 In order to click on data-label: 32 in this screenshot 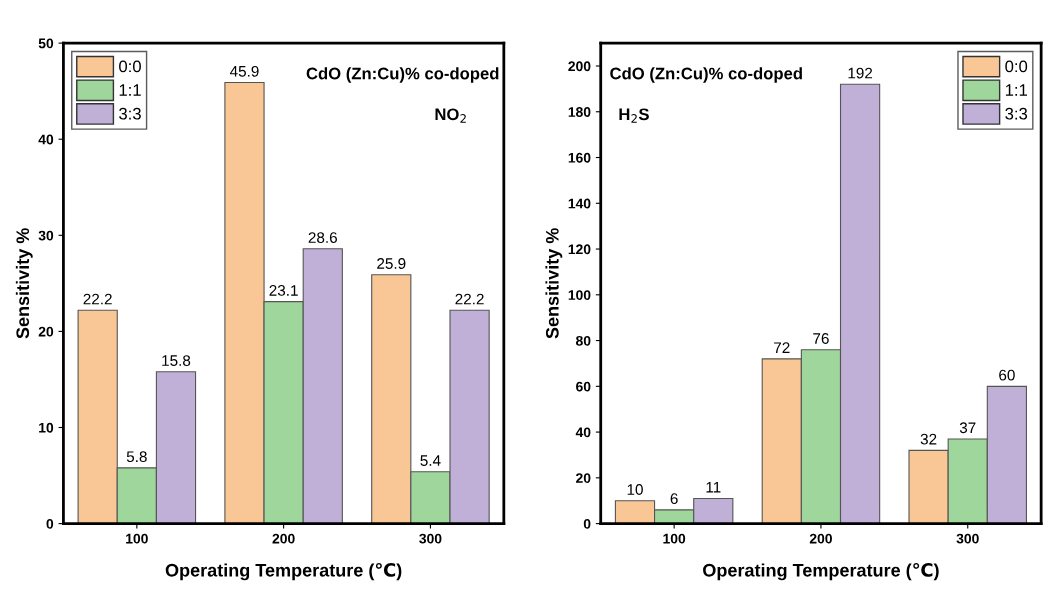, I will do `click(928, 439)`.